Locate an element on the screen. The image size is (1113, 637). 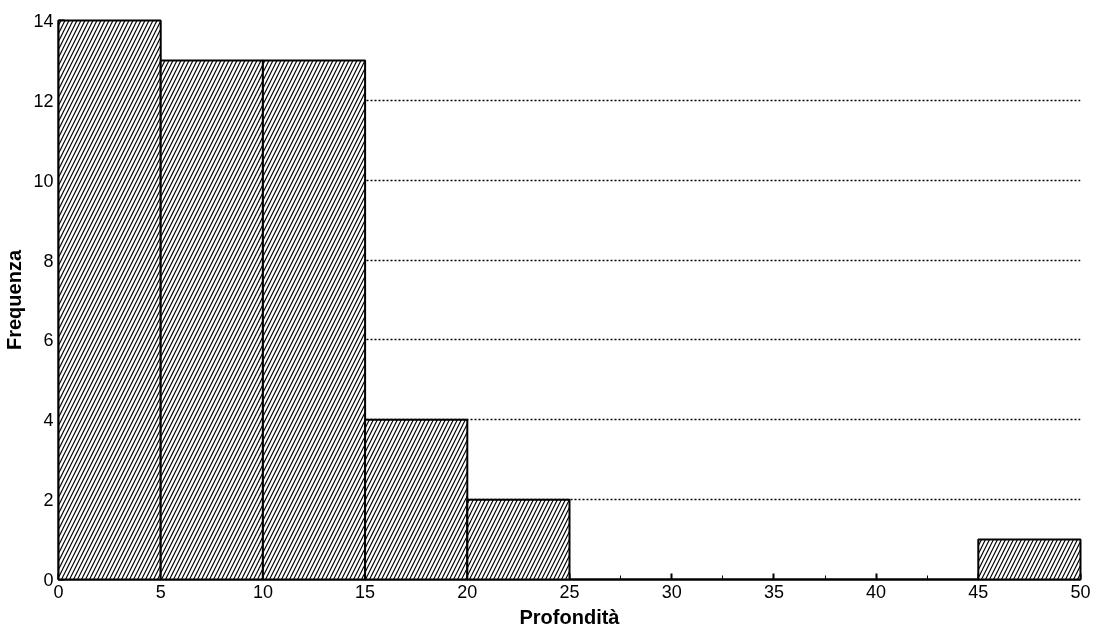
x-axis-title: Profondità is located at coordinates (570, 616).